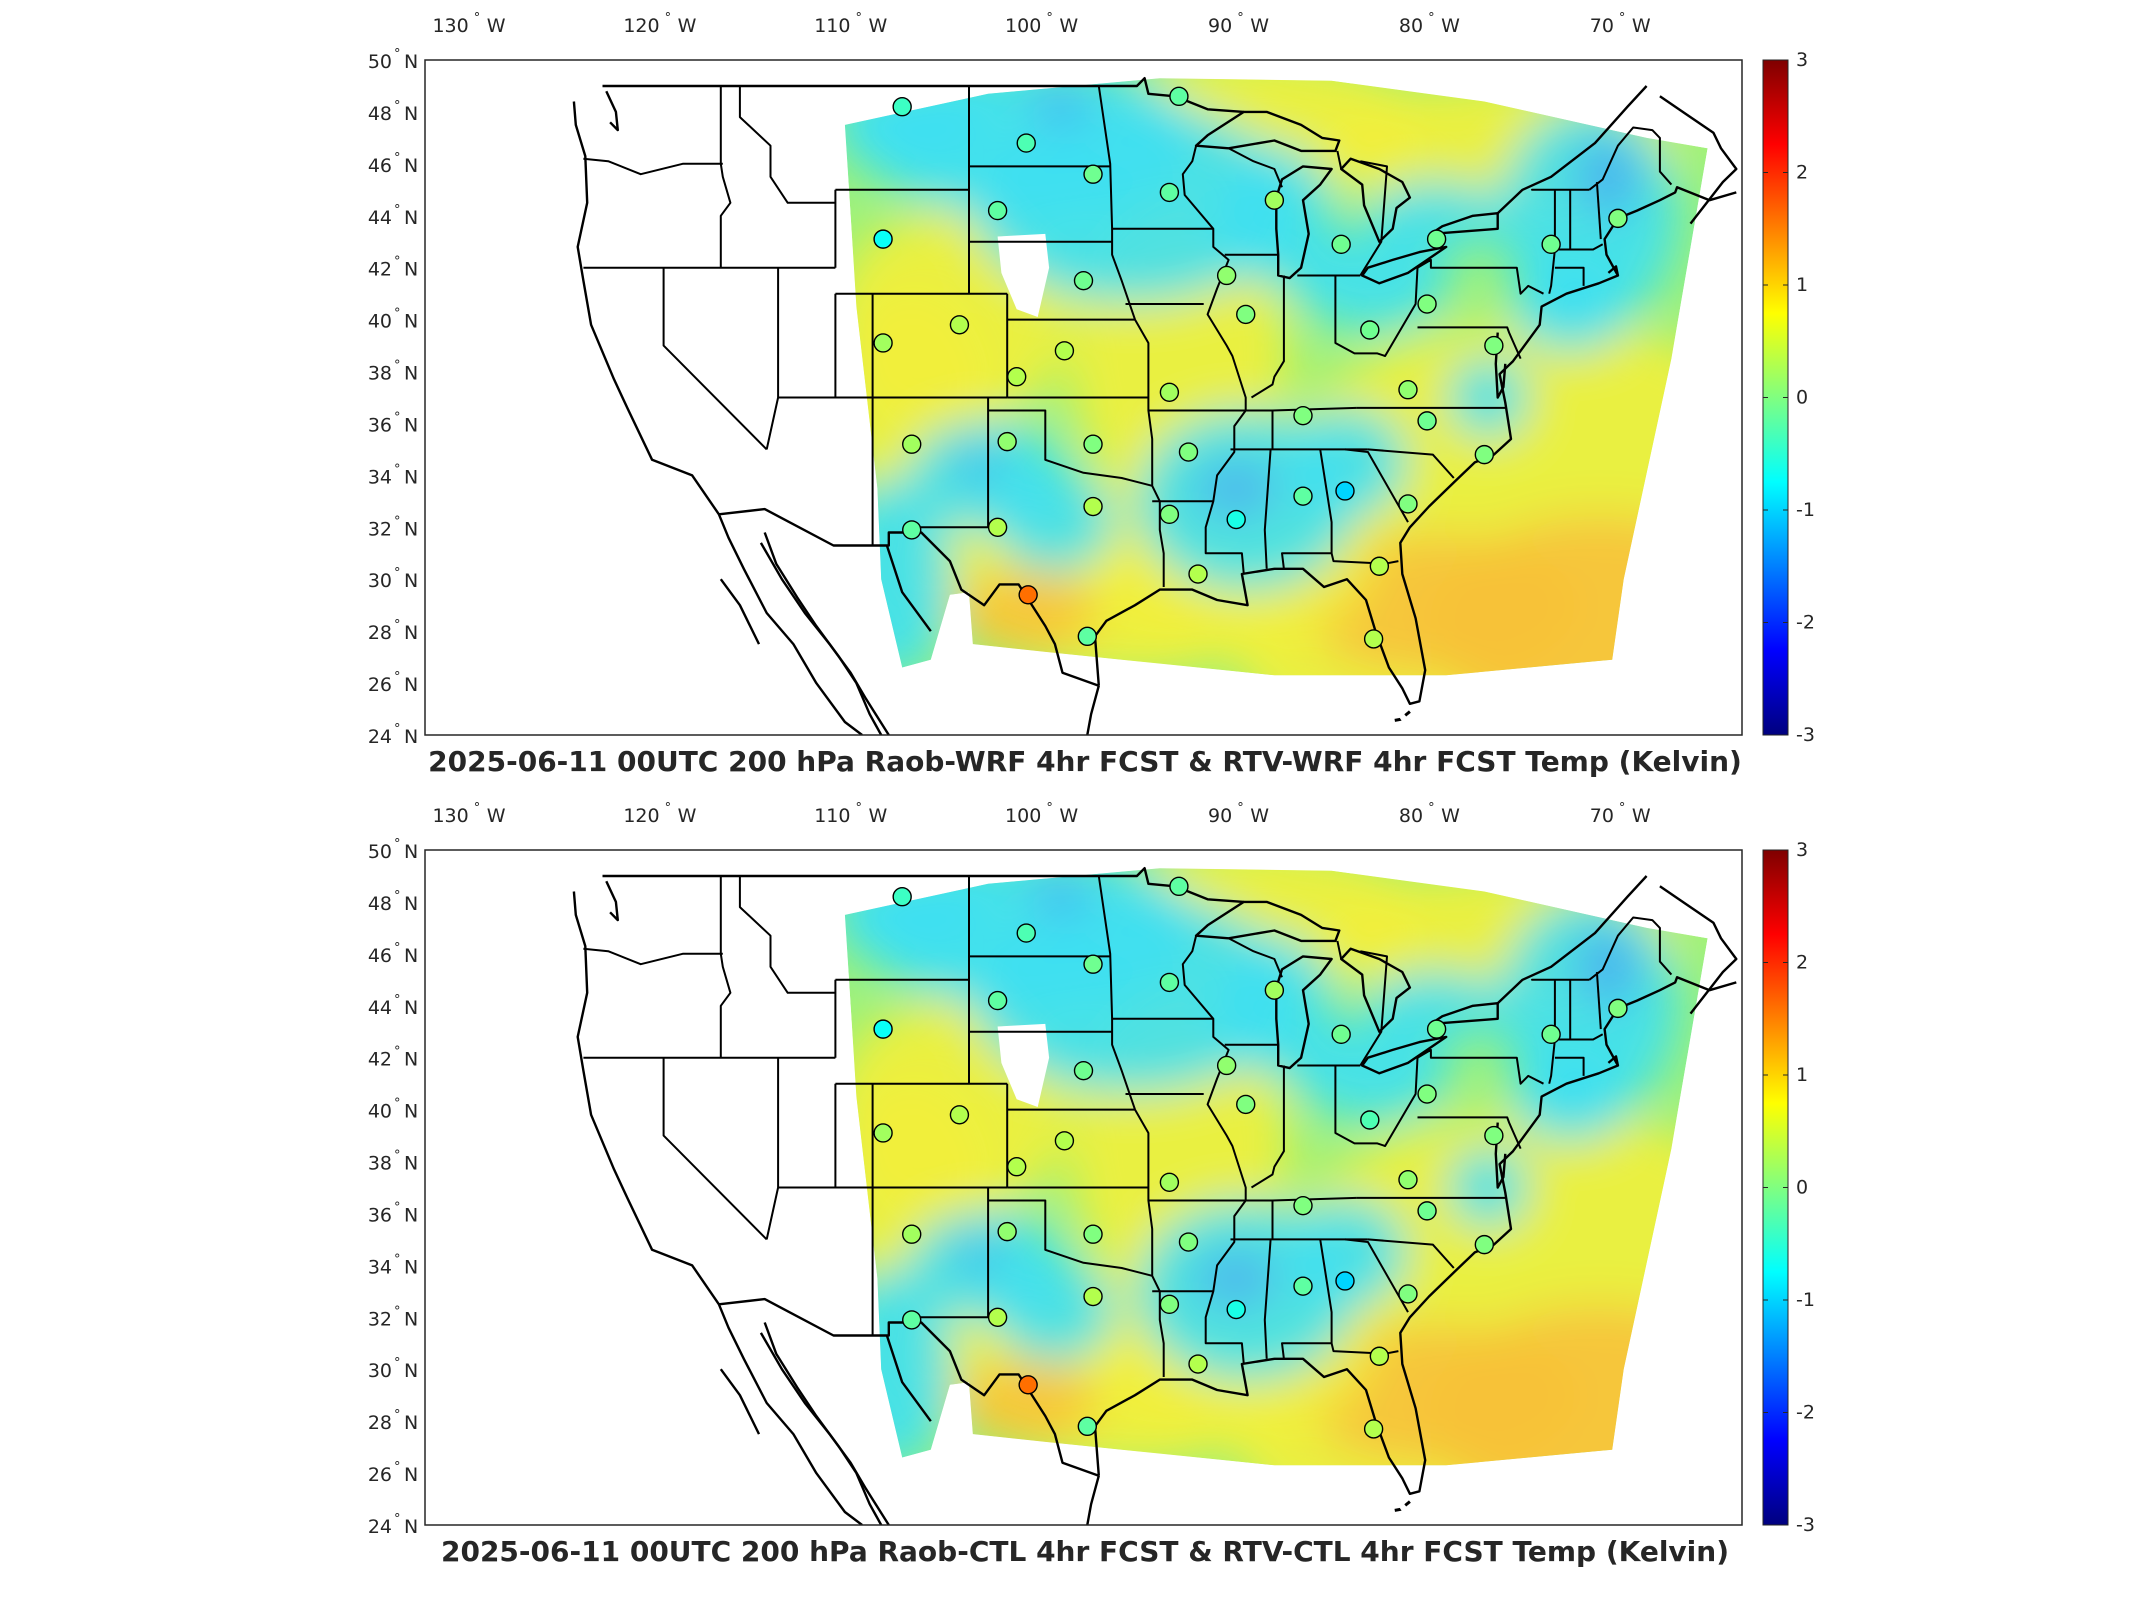 The image size is (2133, 1600). Describe the element at coordinates (380, 1164) in the screenshot. I see `latitude-degree: 38` at that location.